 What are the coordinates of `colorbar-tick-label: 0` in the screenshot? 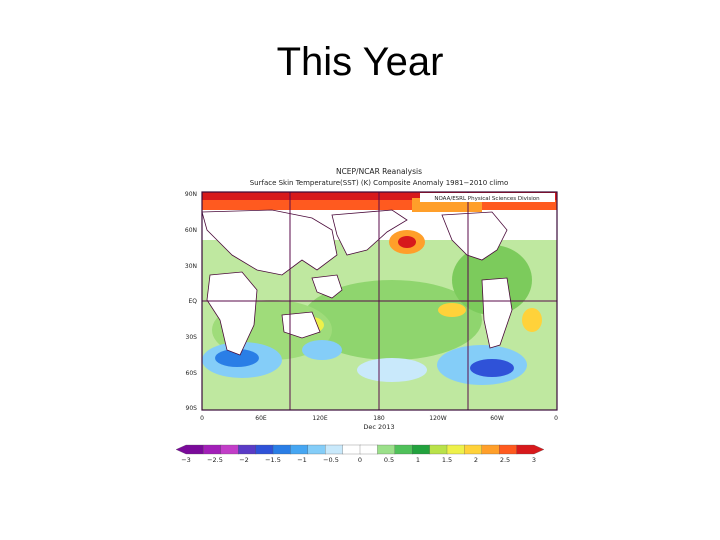 It's located at (360, 460).